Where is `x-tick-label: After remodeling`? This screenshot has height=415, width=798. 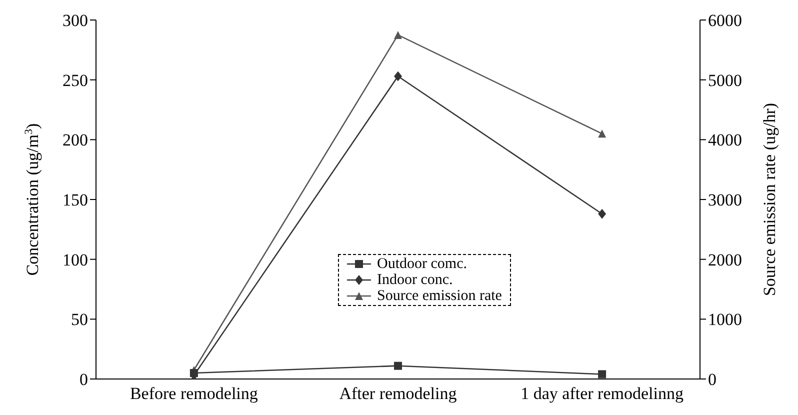 x-tick-label: After remodeling is located at coordinates (398, 394).